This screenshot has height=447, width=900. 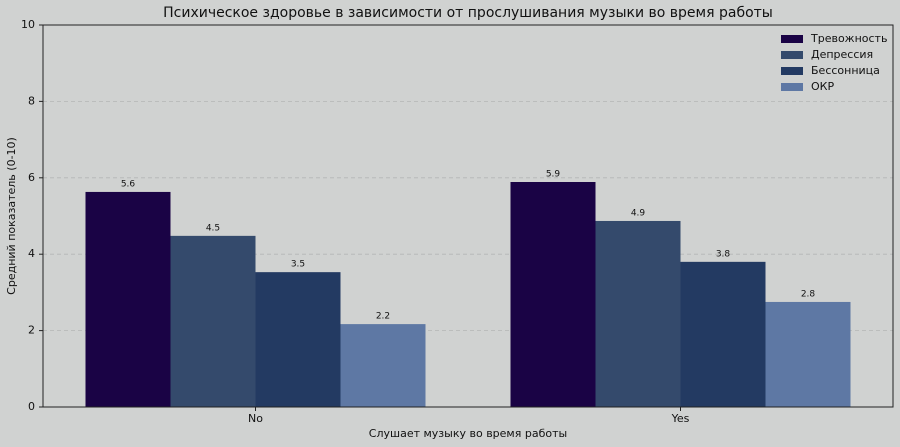 I want to click on x-tick-label: Yes, so click(x=680, y=418).